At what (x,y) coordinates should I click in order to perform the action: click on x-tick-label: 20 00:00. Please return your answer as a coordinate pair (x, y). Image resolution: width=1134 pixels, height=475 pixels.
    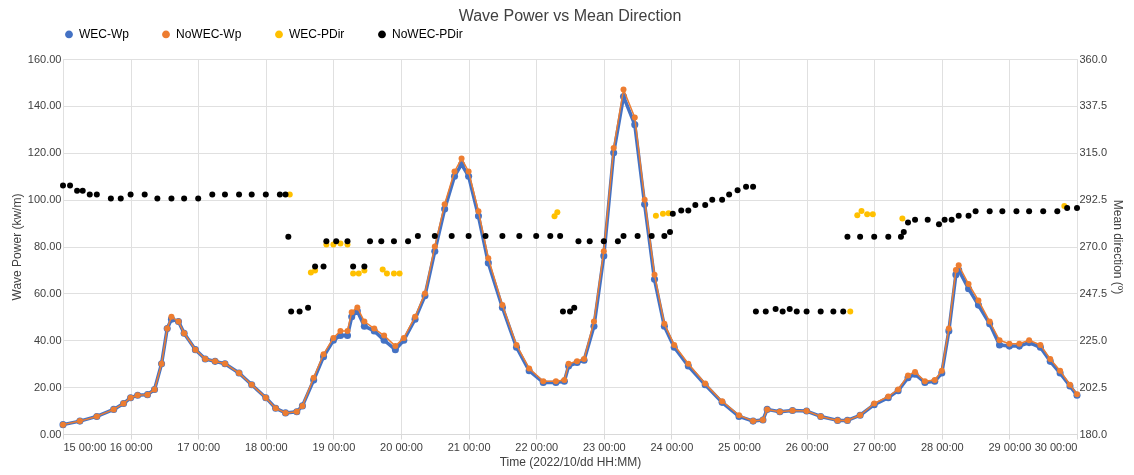
    Looking at the image, I should click on (401, 446).